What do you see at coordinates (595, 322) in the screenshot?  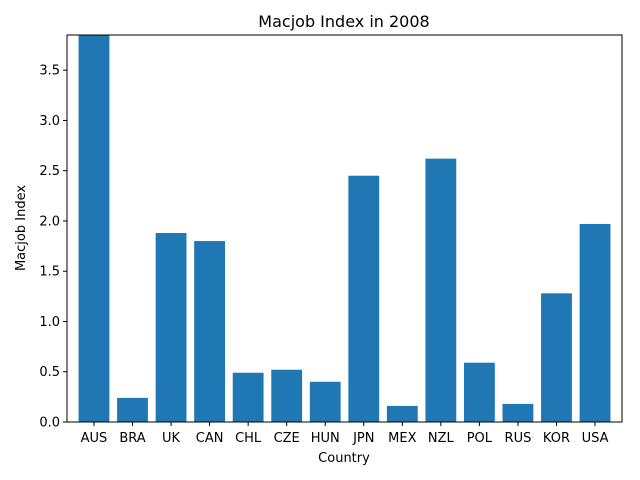 I see `bar-usa` at bounding box center [595, 322].